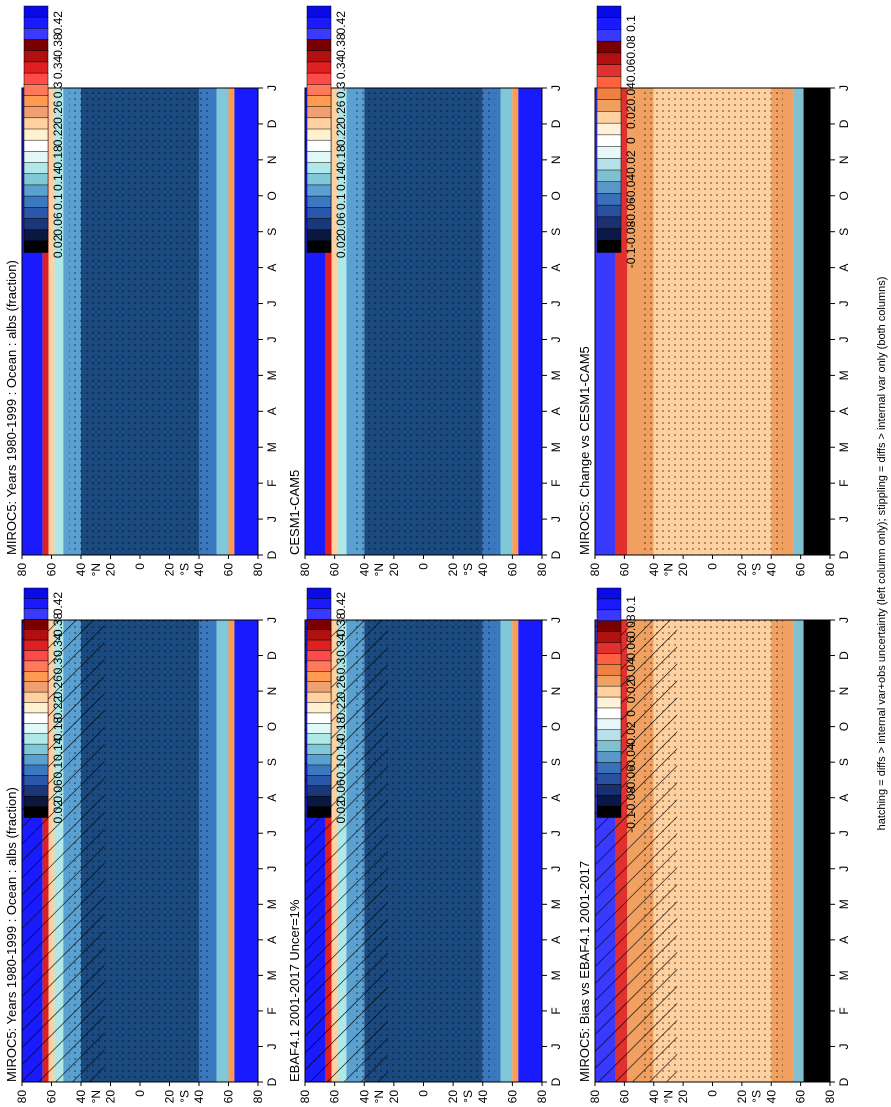 This screenshot has width=891, height=1107. I want to click on colorbar-label: 0.1, so click(58, 201).